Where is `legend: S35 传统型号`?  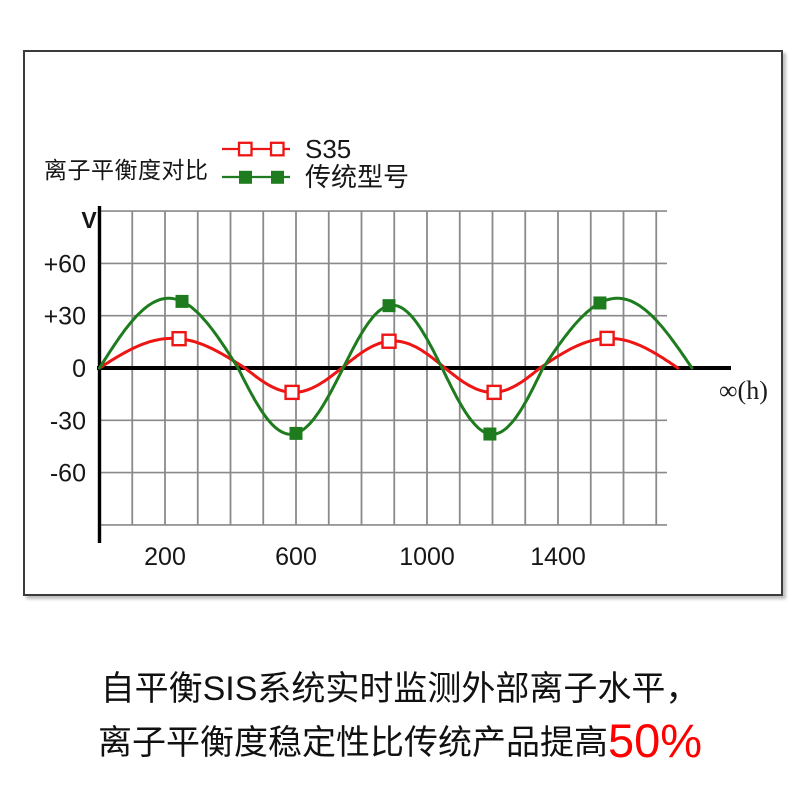
legend: S35 传统型号 is located at coordinates (315, 163).